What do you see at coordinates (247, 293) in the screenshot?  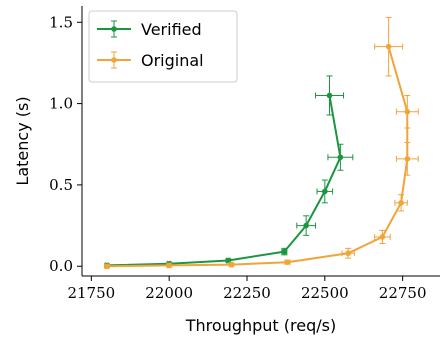 I see `x-tick-label: 22250` at bounding box center [247, 293].